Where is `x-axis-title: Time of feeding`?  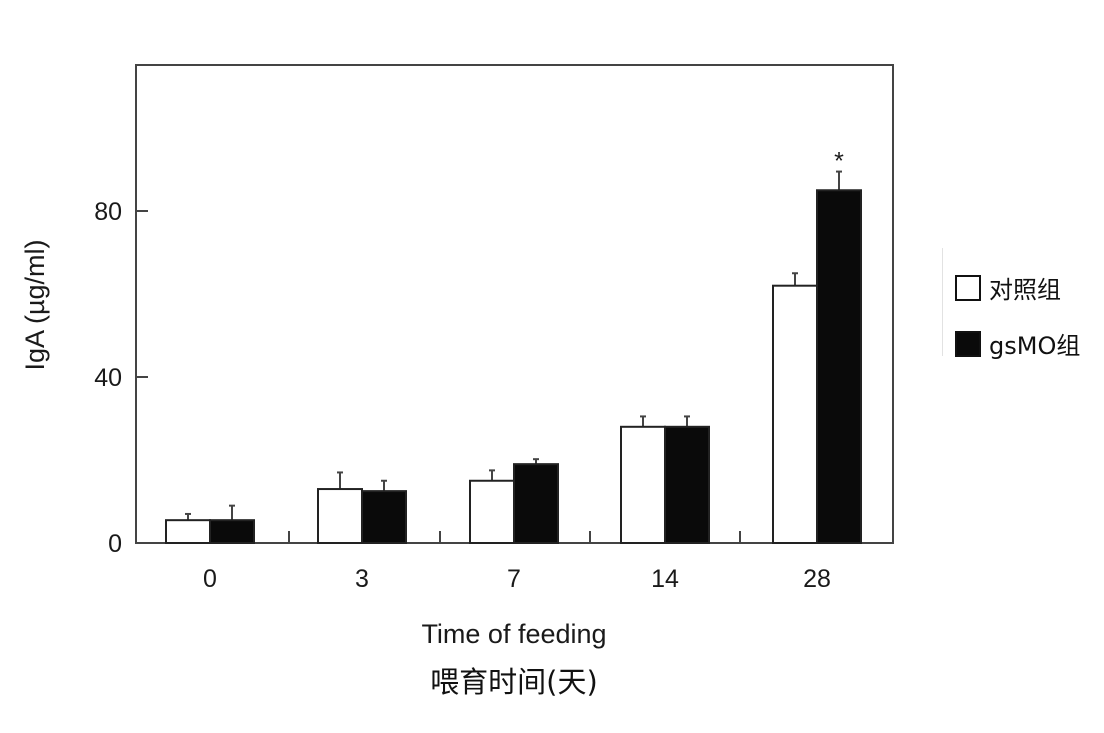 x-axis-title: Time of feeding is located at coordinates (513, 634).